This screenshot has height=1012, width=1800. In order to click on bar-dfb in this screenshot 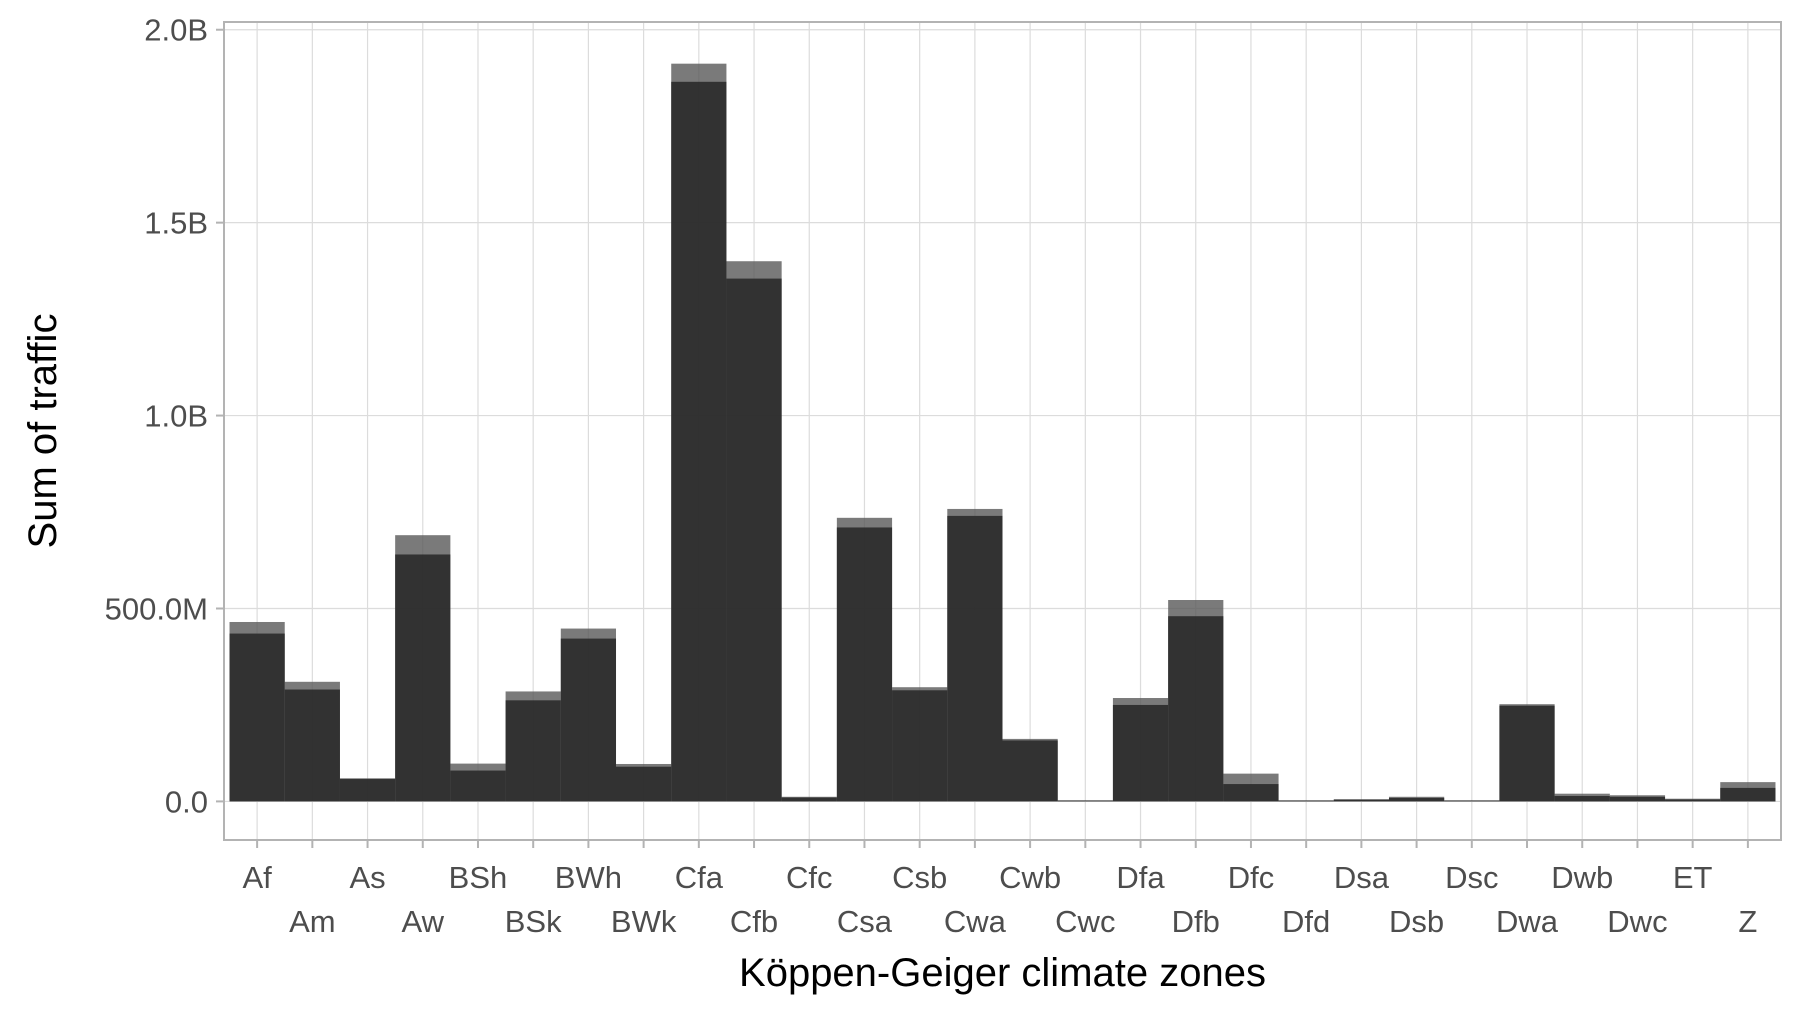, I will do `click(1196, 709)`.